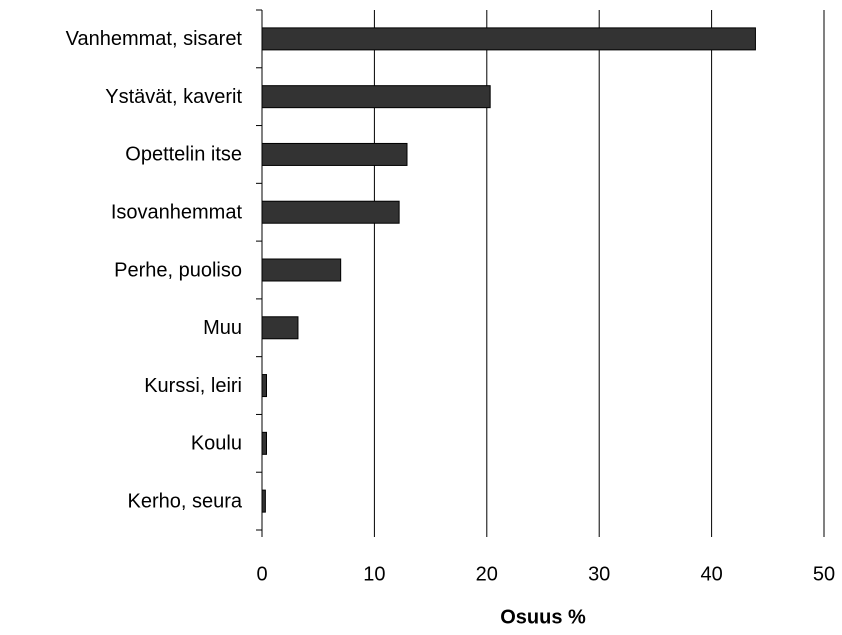 Image resolution: width=842 pixels, height=635 pixels. I want to click on y-tick-label: Perhe, puoliso, so click(178, 270).